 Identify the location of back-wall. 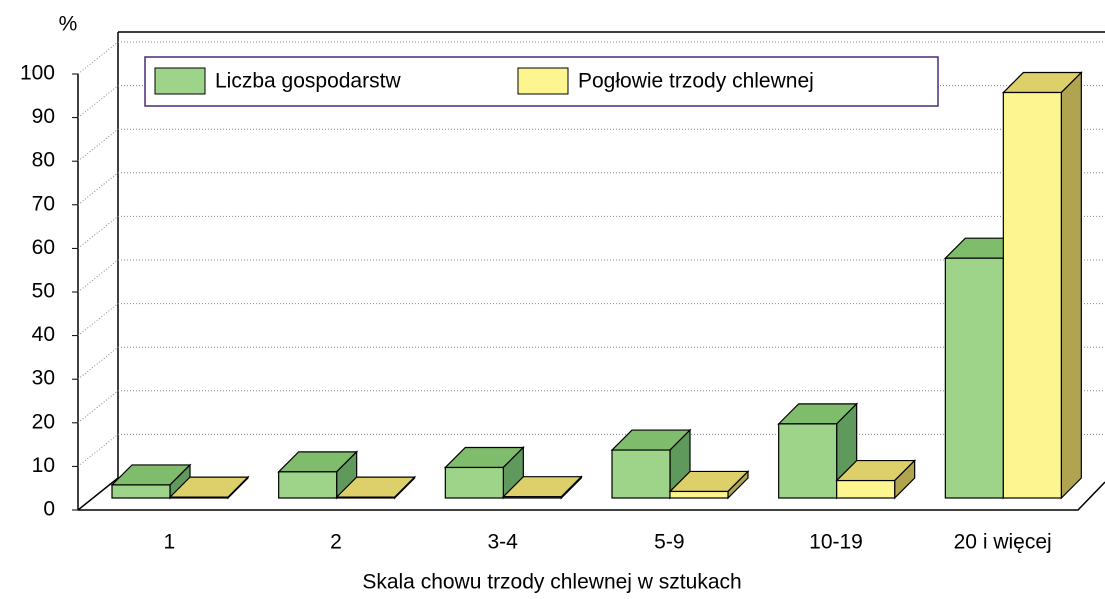
(98, 271).